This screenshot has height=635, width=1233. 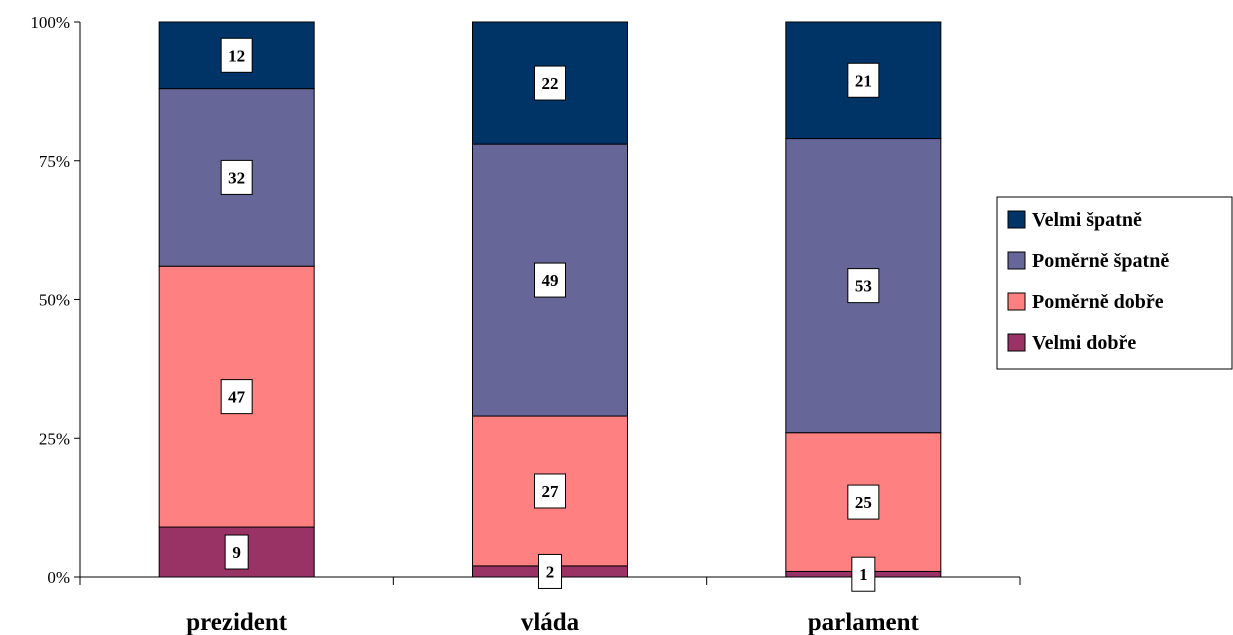 What do you see at coordinates (1100, 261) in the screenshot?
I see `legend-entry-label: Poměrně špatně` at bounding box center [1100, 261].